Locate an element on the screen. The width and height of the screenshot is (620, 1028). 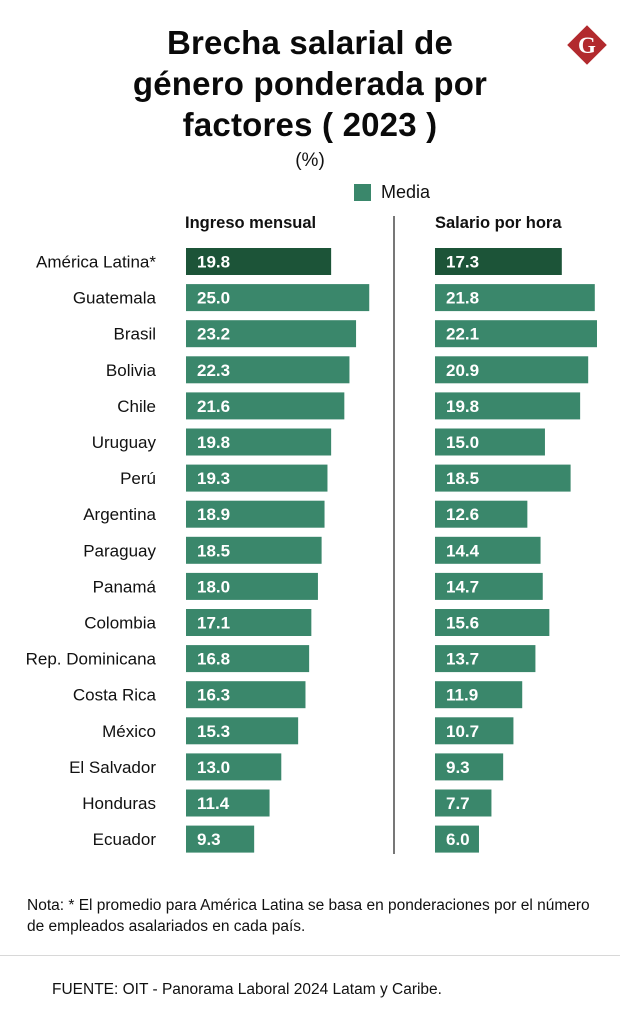
value-label: 15.0 is located at coordinates (462, 442).